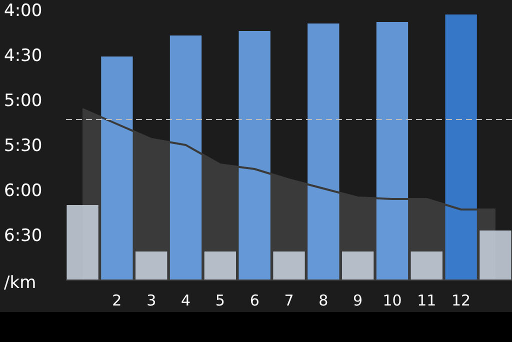 This screenshot has height=342, width=512. I want to click on x-tick-label: 7, so click(289, 300).